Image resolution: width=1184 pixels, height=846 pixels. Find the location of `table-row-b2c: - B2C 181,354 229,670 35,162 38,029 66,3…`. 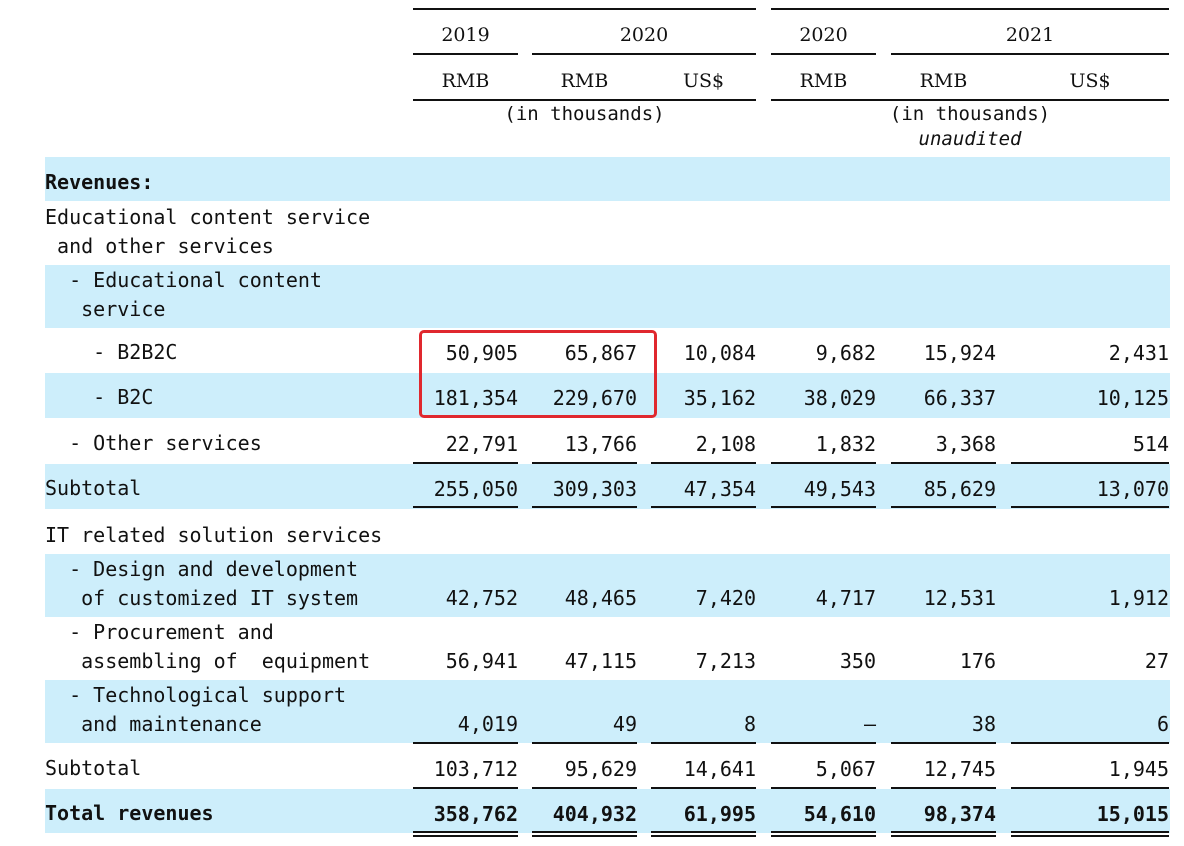

table-row-b2c: - B2C 181,354 229,670 35,162 38,029 66,3… is located at coordinates (607, 395).